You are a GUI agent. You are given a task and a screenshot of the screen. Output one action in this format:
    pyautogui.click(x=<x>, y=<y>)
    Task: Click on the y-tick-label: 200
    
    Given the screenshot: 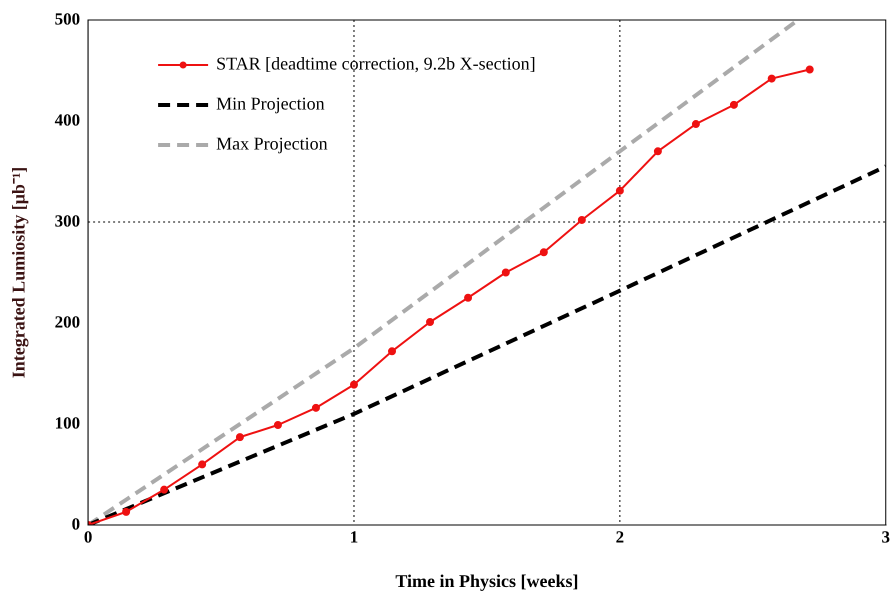 What is the action you would take?
    pyautogui.click(x=67, y=322)
    